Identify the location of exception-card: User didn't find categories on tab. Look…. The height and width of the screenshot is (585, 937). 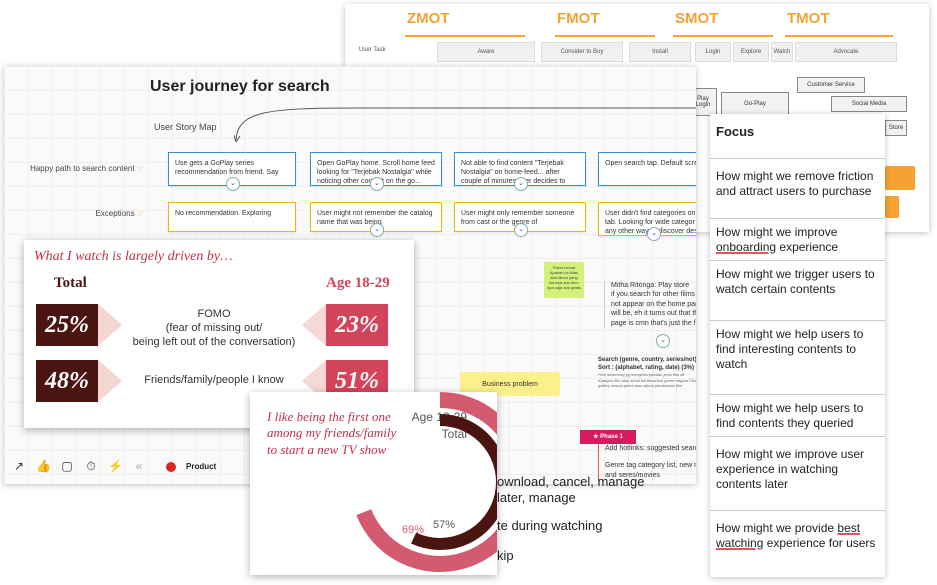
(647, 221).